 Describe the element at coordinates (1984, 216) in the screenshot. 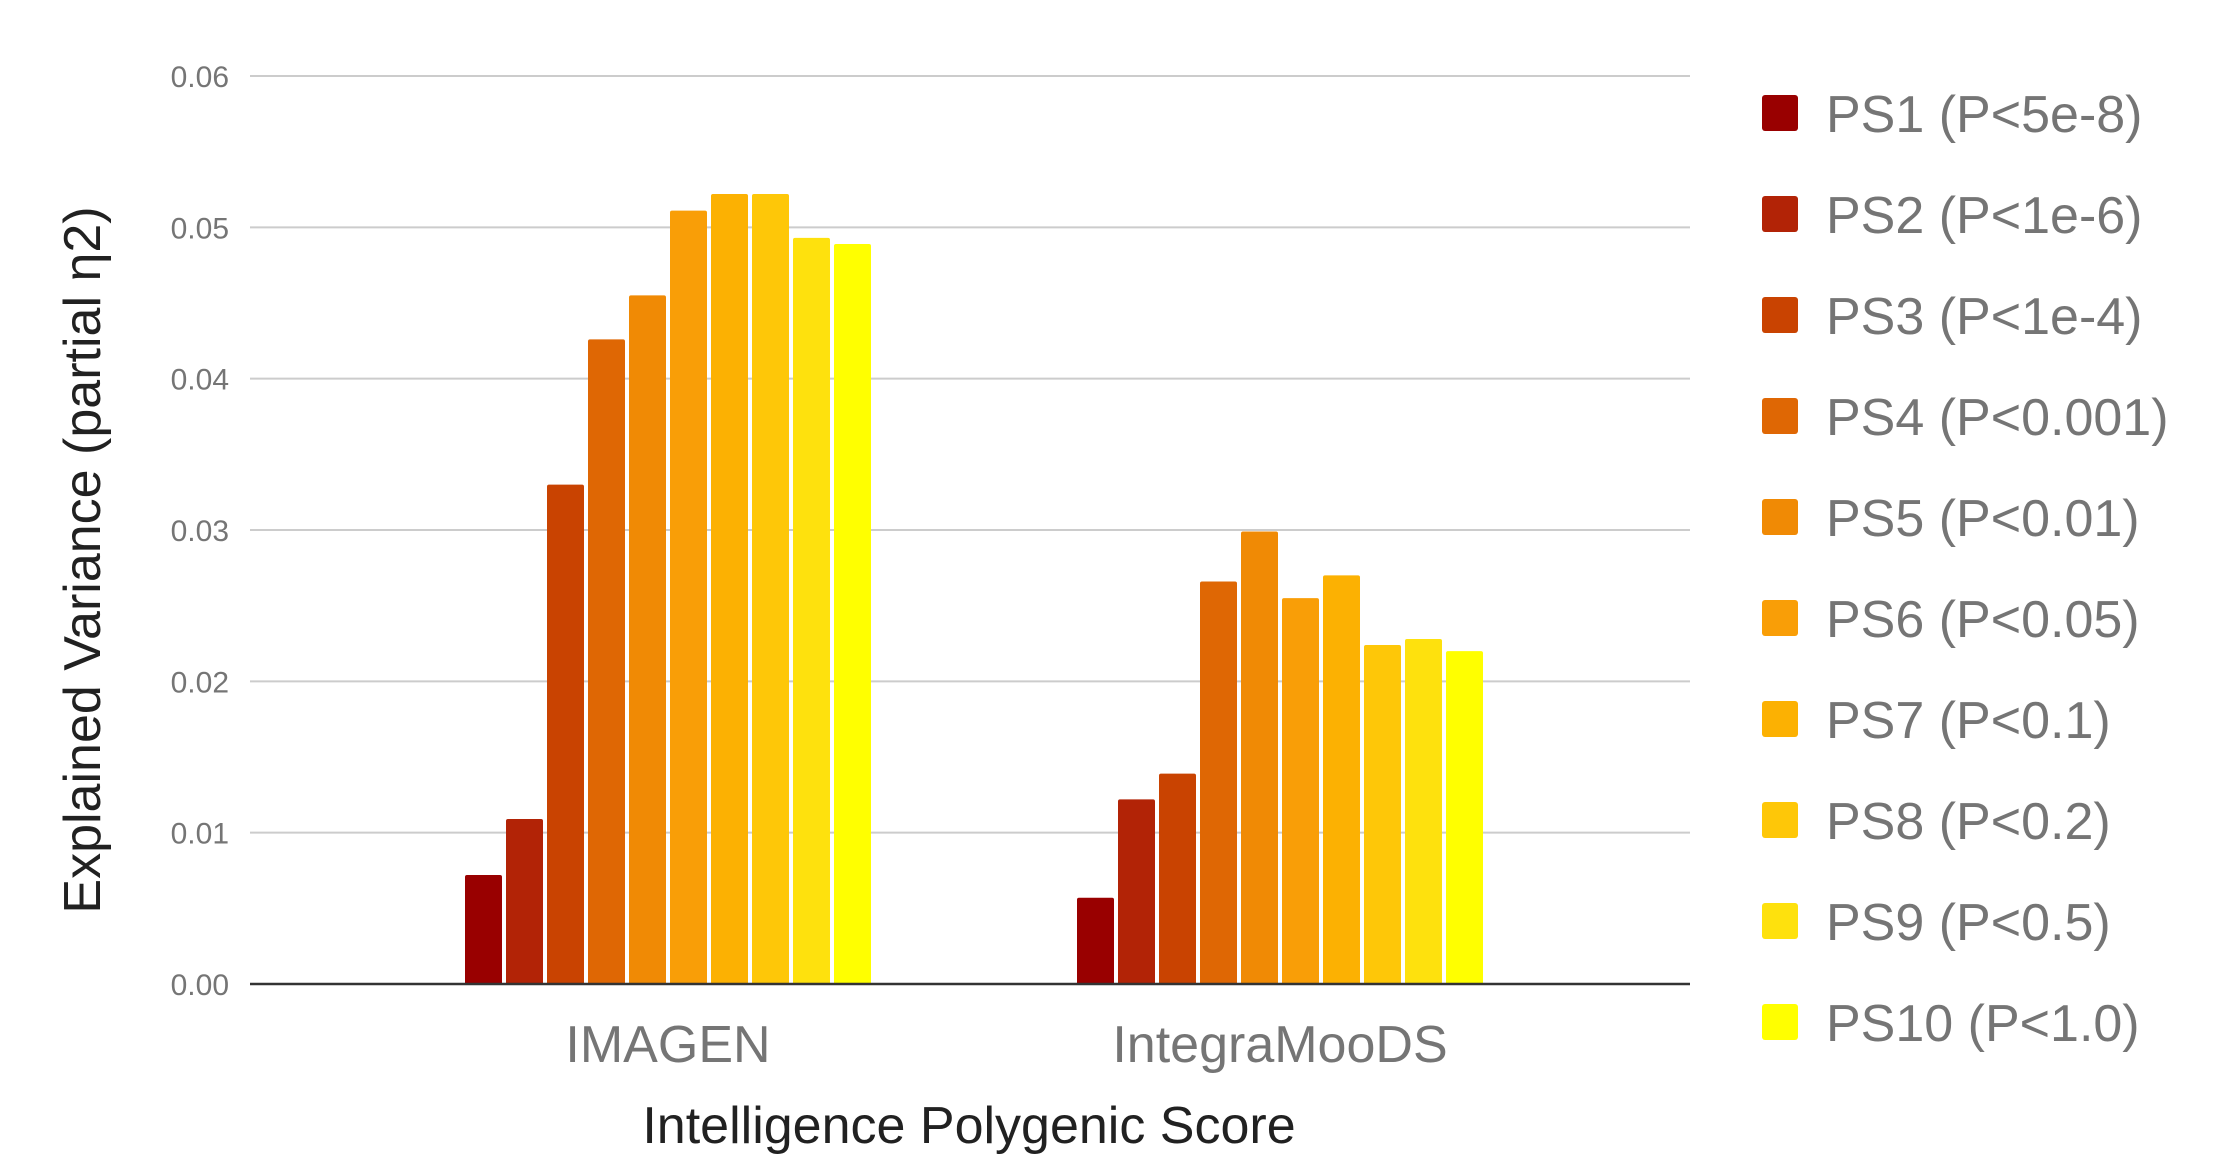

I see `legend-label: PS2 (P<1e-6)` at that location.